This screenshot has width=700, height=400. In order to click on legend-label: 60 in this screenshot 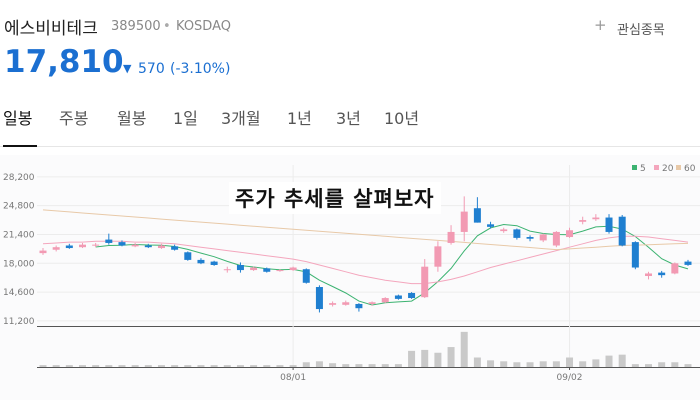, I will do `click(690, 169)`.